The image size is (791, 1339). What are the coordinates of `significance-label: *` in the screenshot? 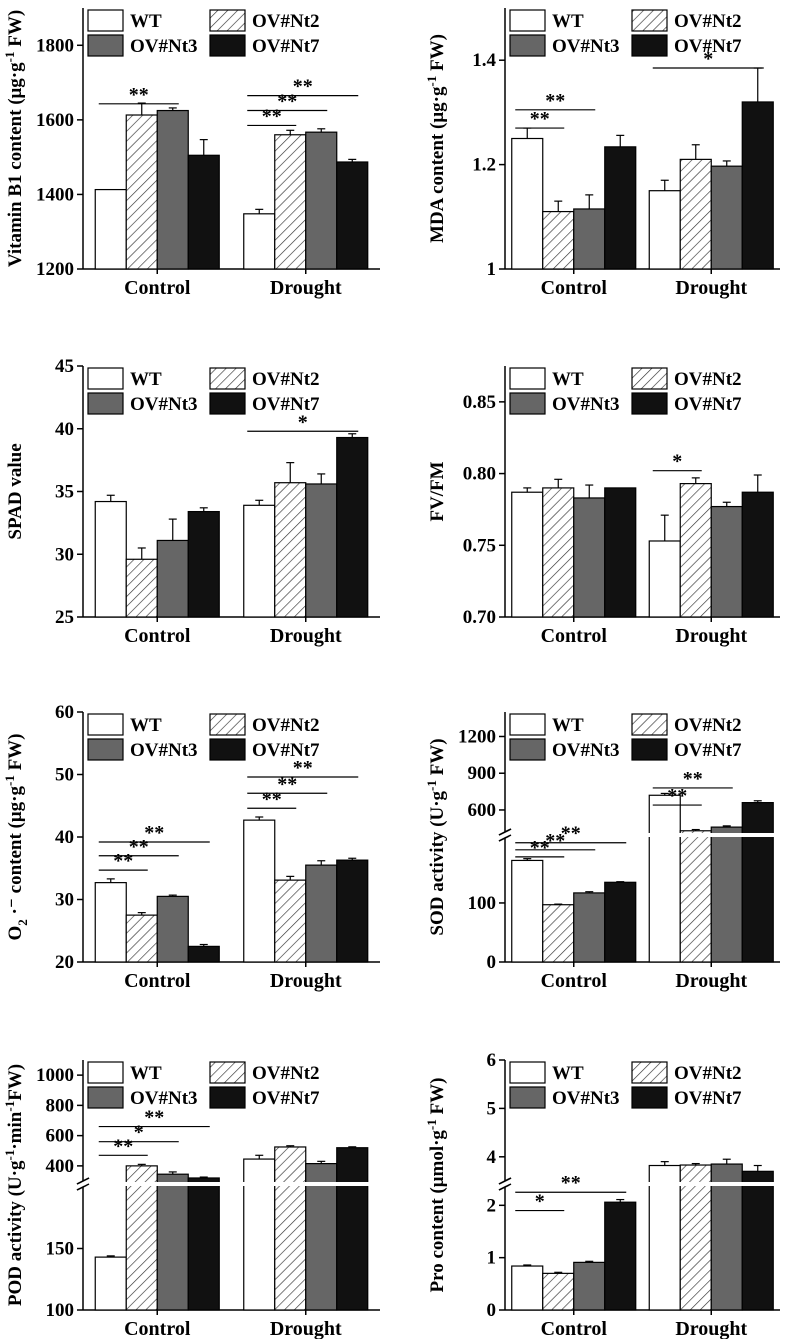 It's located at (708, 59).